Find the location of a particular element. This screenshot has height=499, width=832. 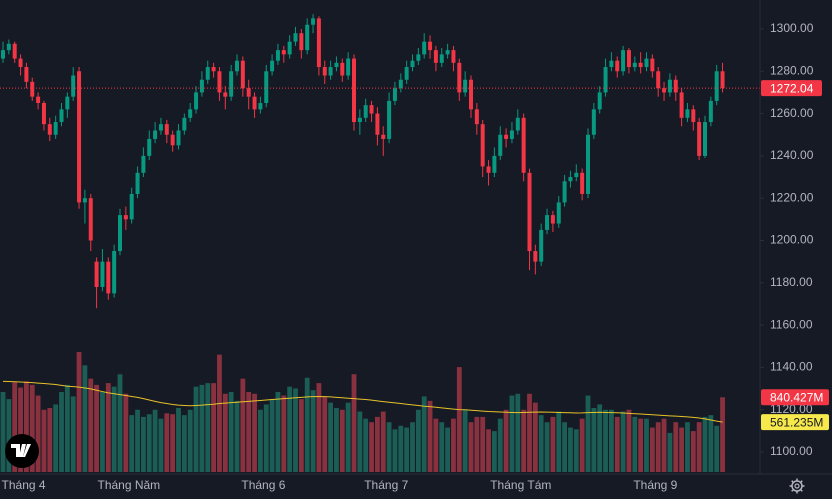

y-tick-label: 1220.00 is located at coordinates (792, 197).